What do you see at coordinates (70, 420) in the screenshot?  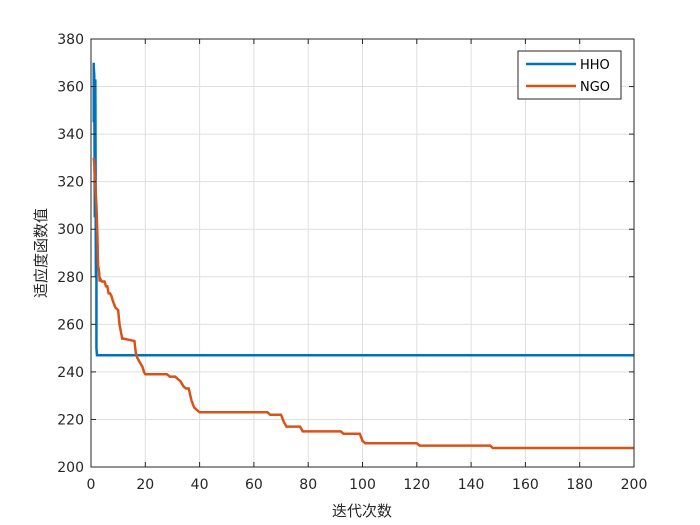 I see `y-tick-label: 220` at bounding box center [70, 420].